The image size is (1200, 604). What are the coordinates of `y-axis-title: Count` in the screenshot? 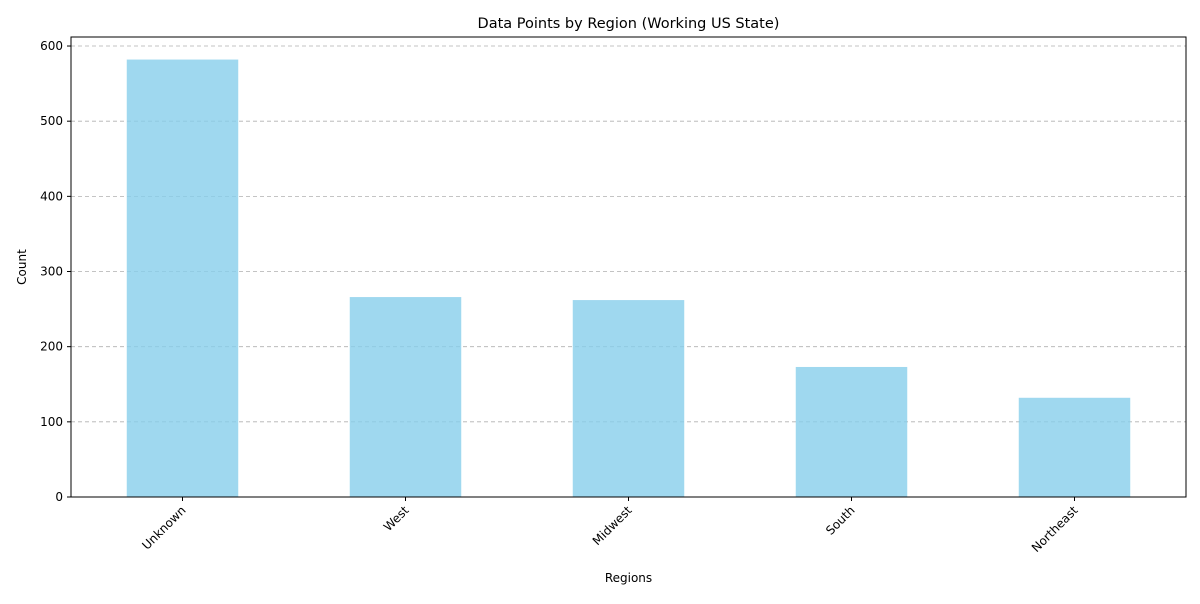 It's located at (22, 267).